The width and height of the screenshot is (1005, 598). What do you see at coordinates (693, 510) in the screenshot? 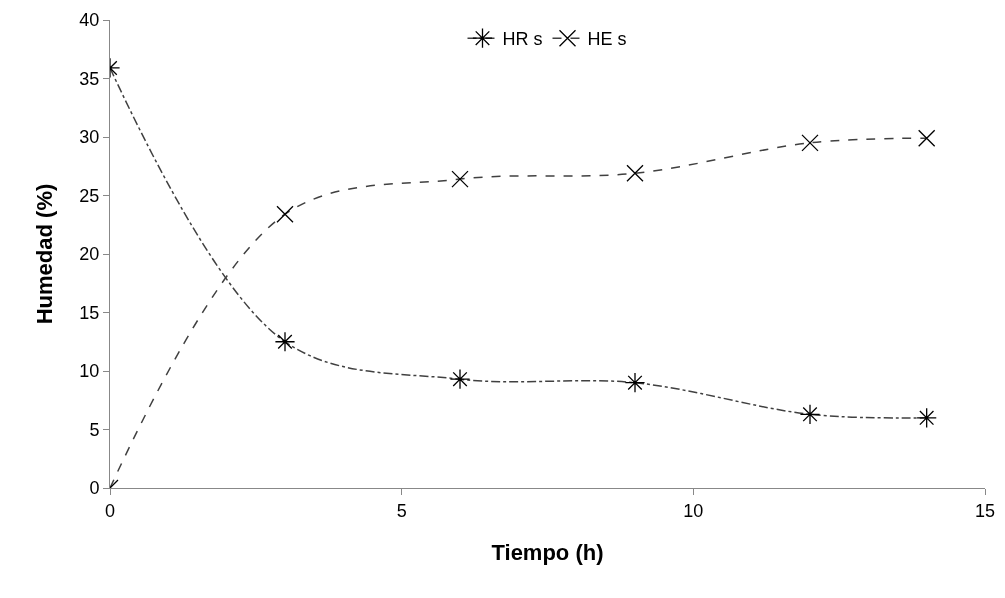
I see `x-tick-label: 10` at bounding box center [693, 510].